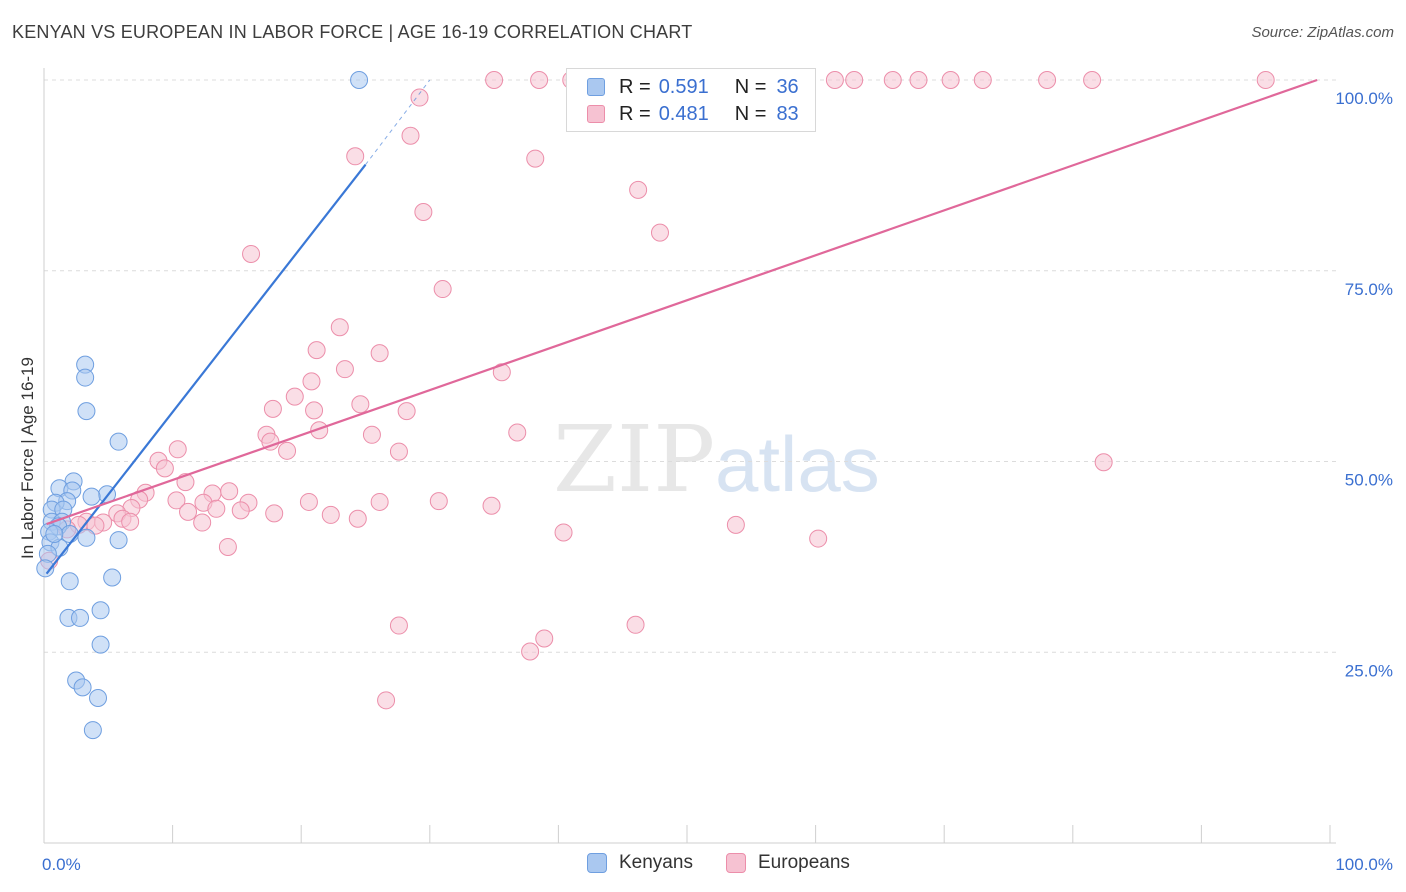 The width and height of the screenshot is (1406, 892). I want to click on legend-r-value: 0.591, so click(683, 86).